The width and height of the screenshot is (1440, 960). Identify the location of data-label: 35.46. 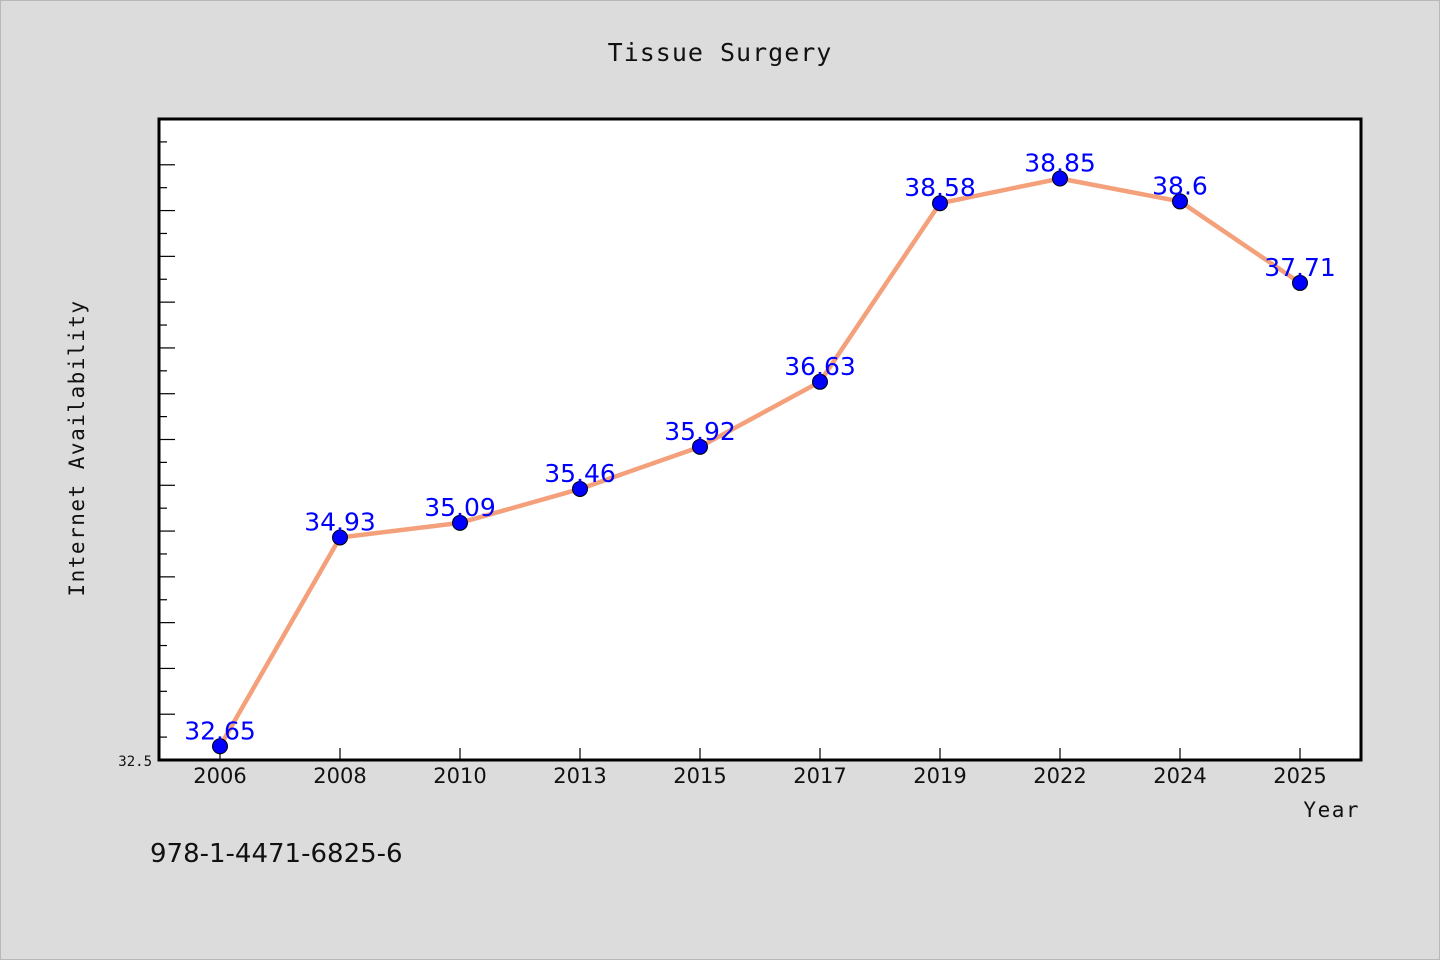
(580, 473).